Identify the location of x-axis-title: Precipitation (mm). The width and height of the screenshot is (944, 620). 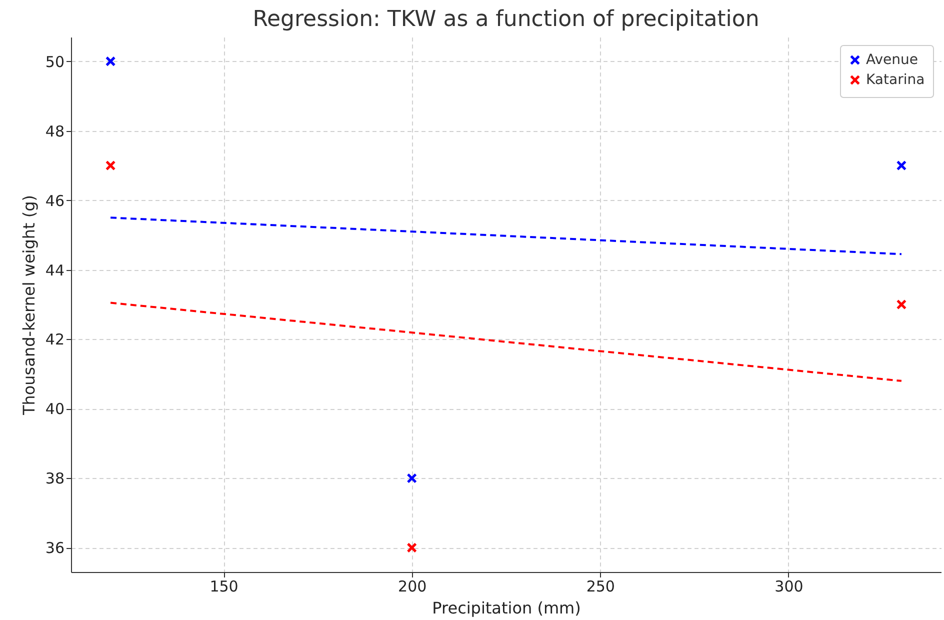
(506, 608).